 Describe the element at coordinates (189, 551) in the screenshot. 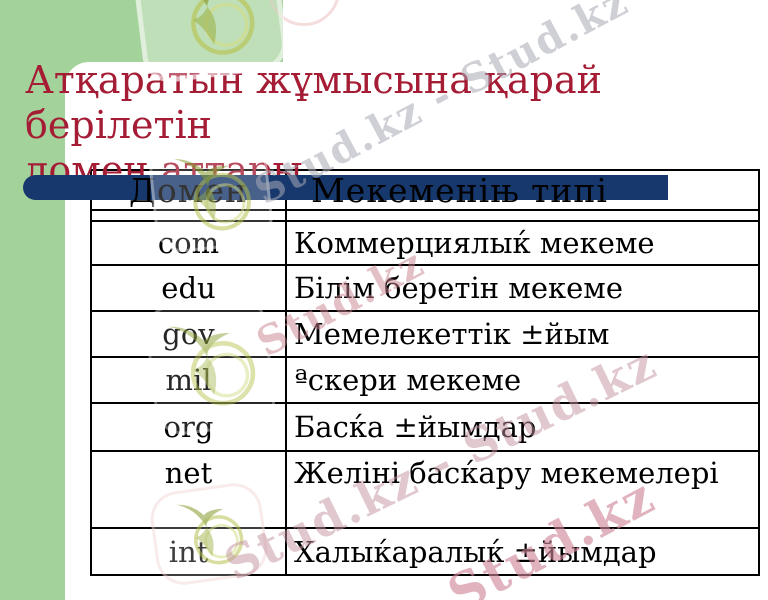

I see `domain-cell: int` at that location.